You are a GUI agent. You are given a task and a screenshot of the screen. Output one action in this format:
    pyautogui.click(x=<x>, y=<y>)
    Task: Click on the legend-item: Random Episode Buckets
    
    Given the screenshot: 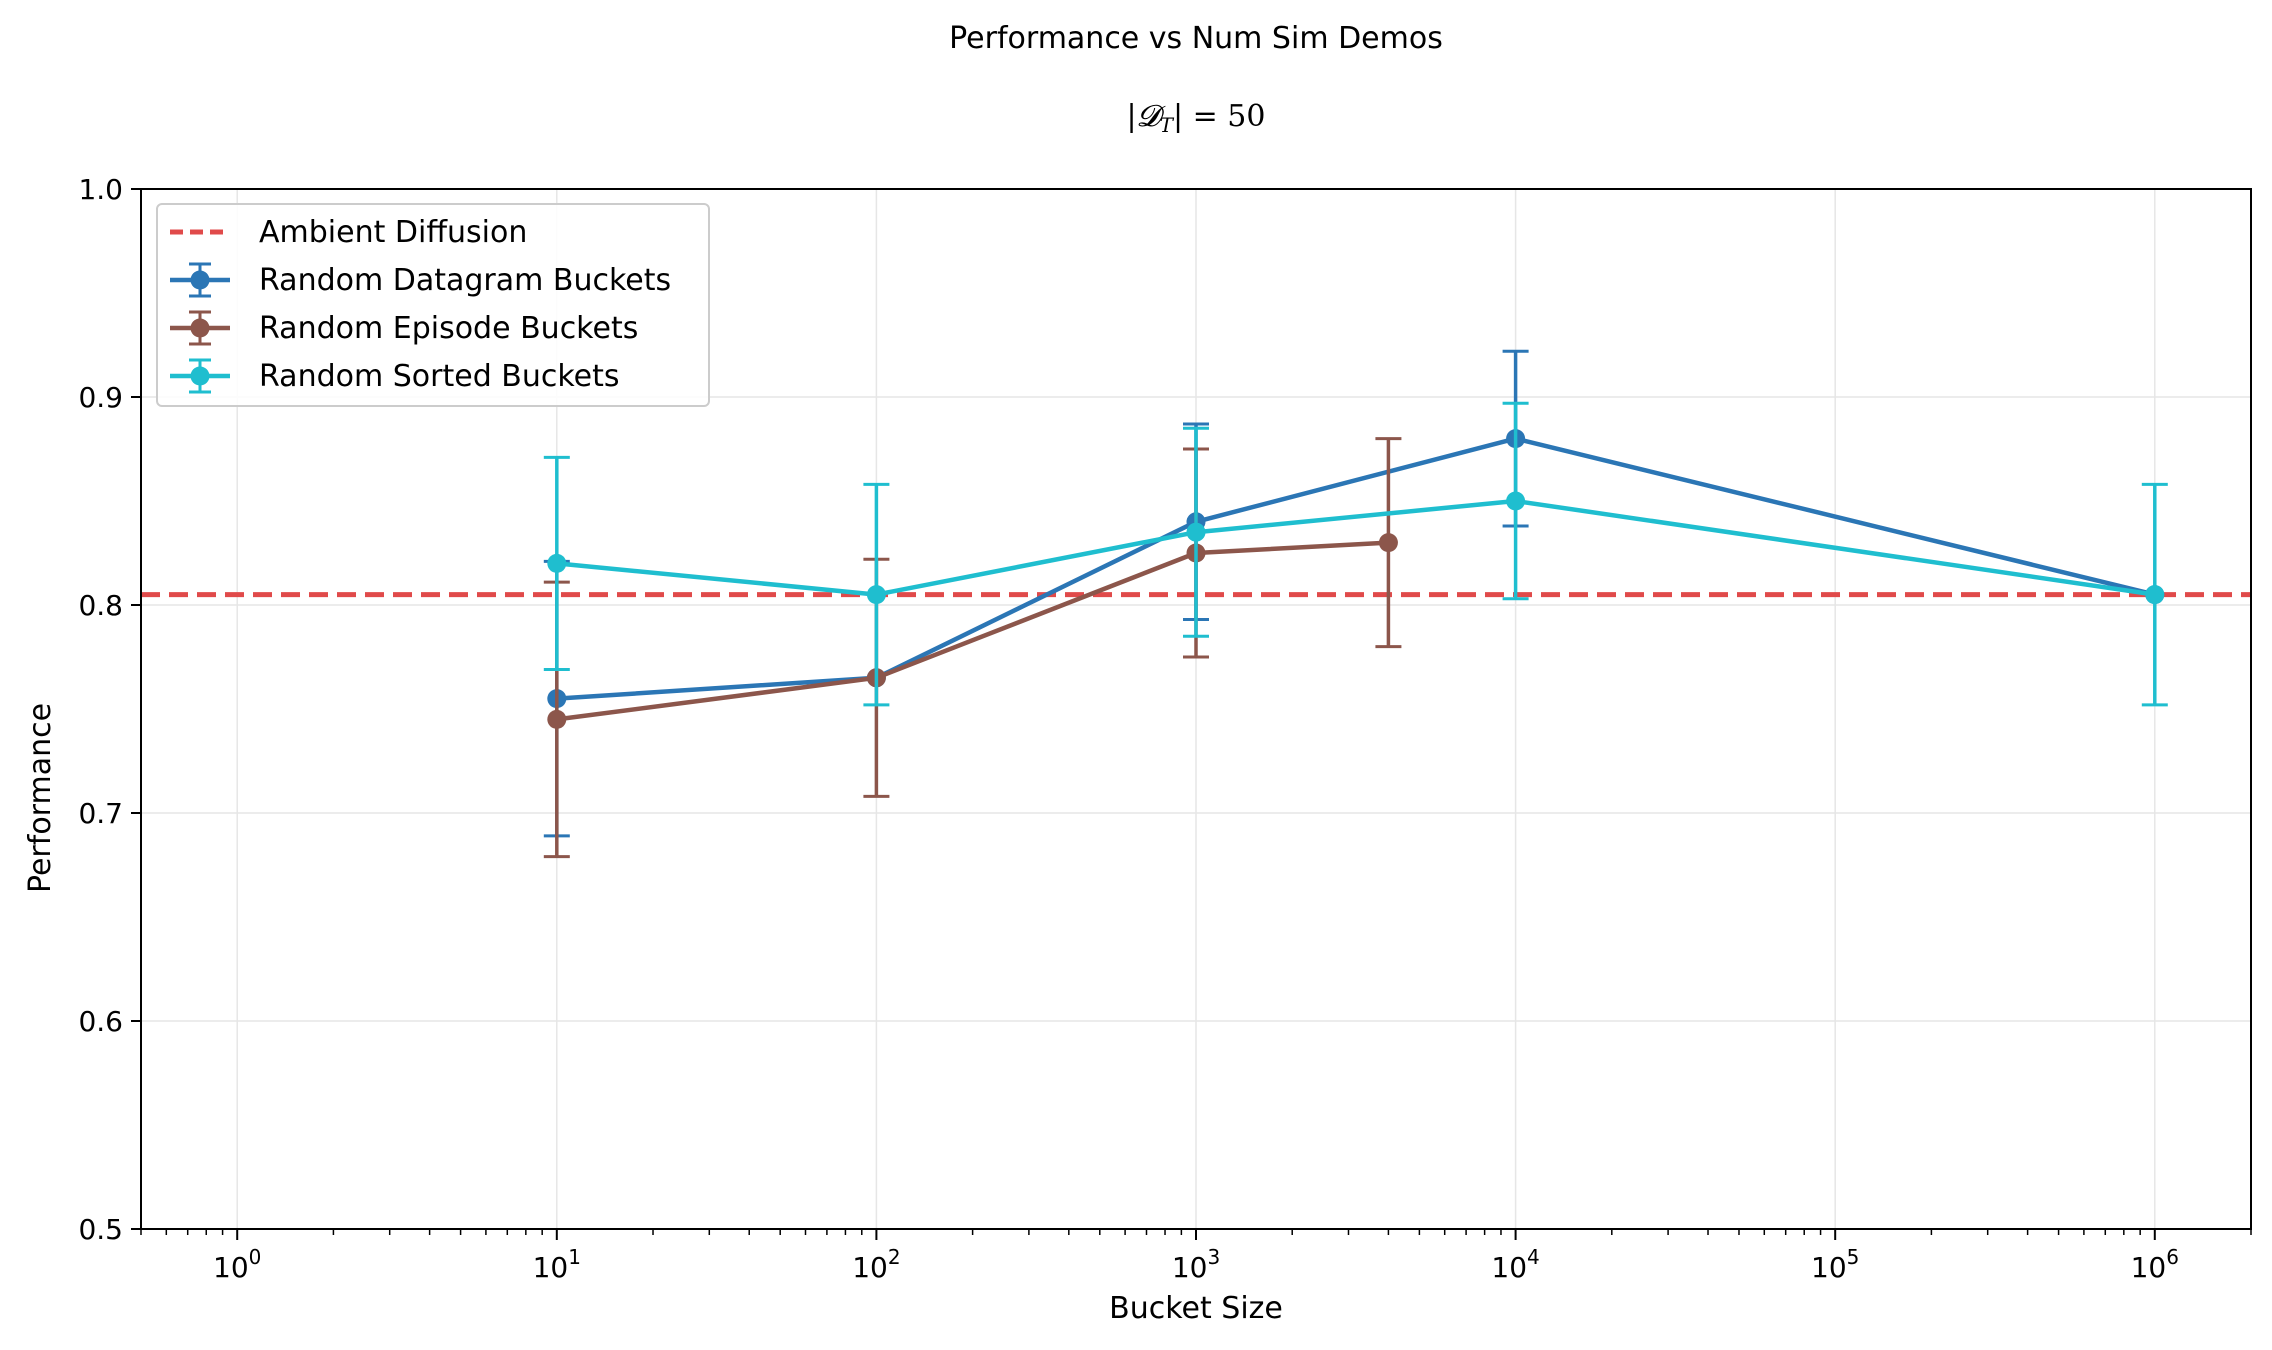 What is the action you would take?
    pyautogui.click(x=404, y=328)
    